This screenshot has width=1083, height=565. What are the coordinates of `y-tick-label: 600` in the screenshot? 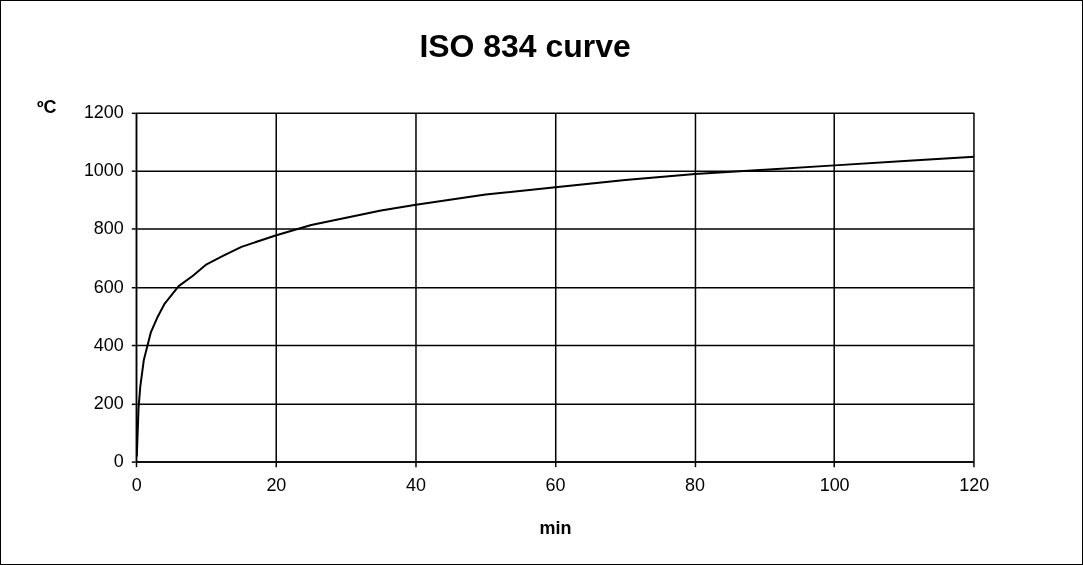 It's located at (108, 286).